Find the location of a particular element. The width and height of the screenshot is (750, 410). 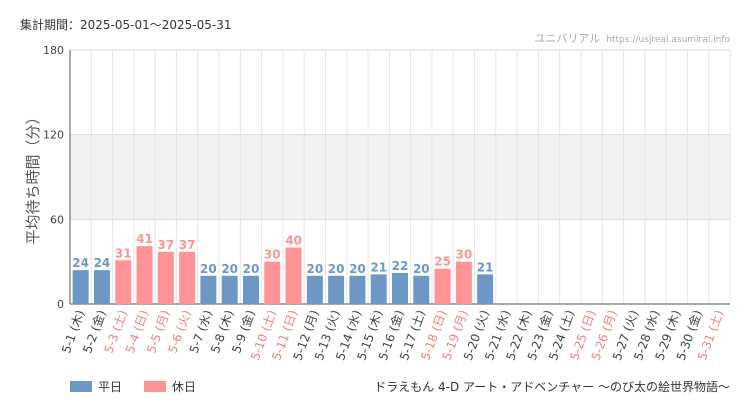

value-label: 25 is located at coordinates (442, 262).